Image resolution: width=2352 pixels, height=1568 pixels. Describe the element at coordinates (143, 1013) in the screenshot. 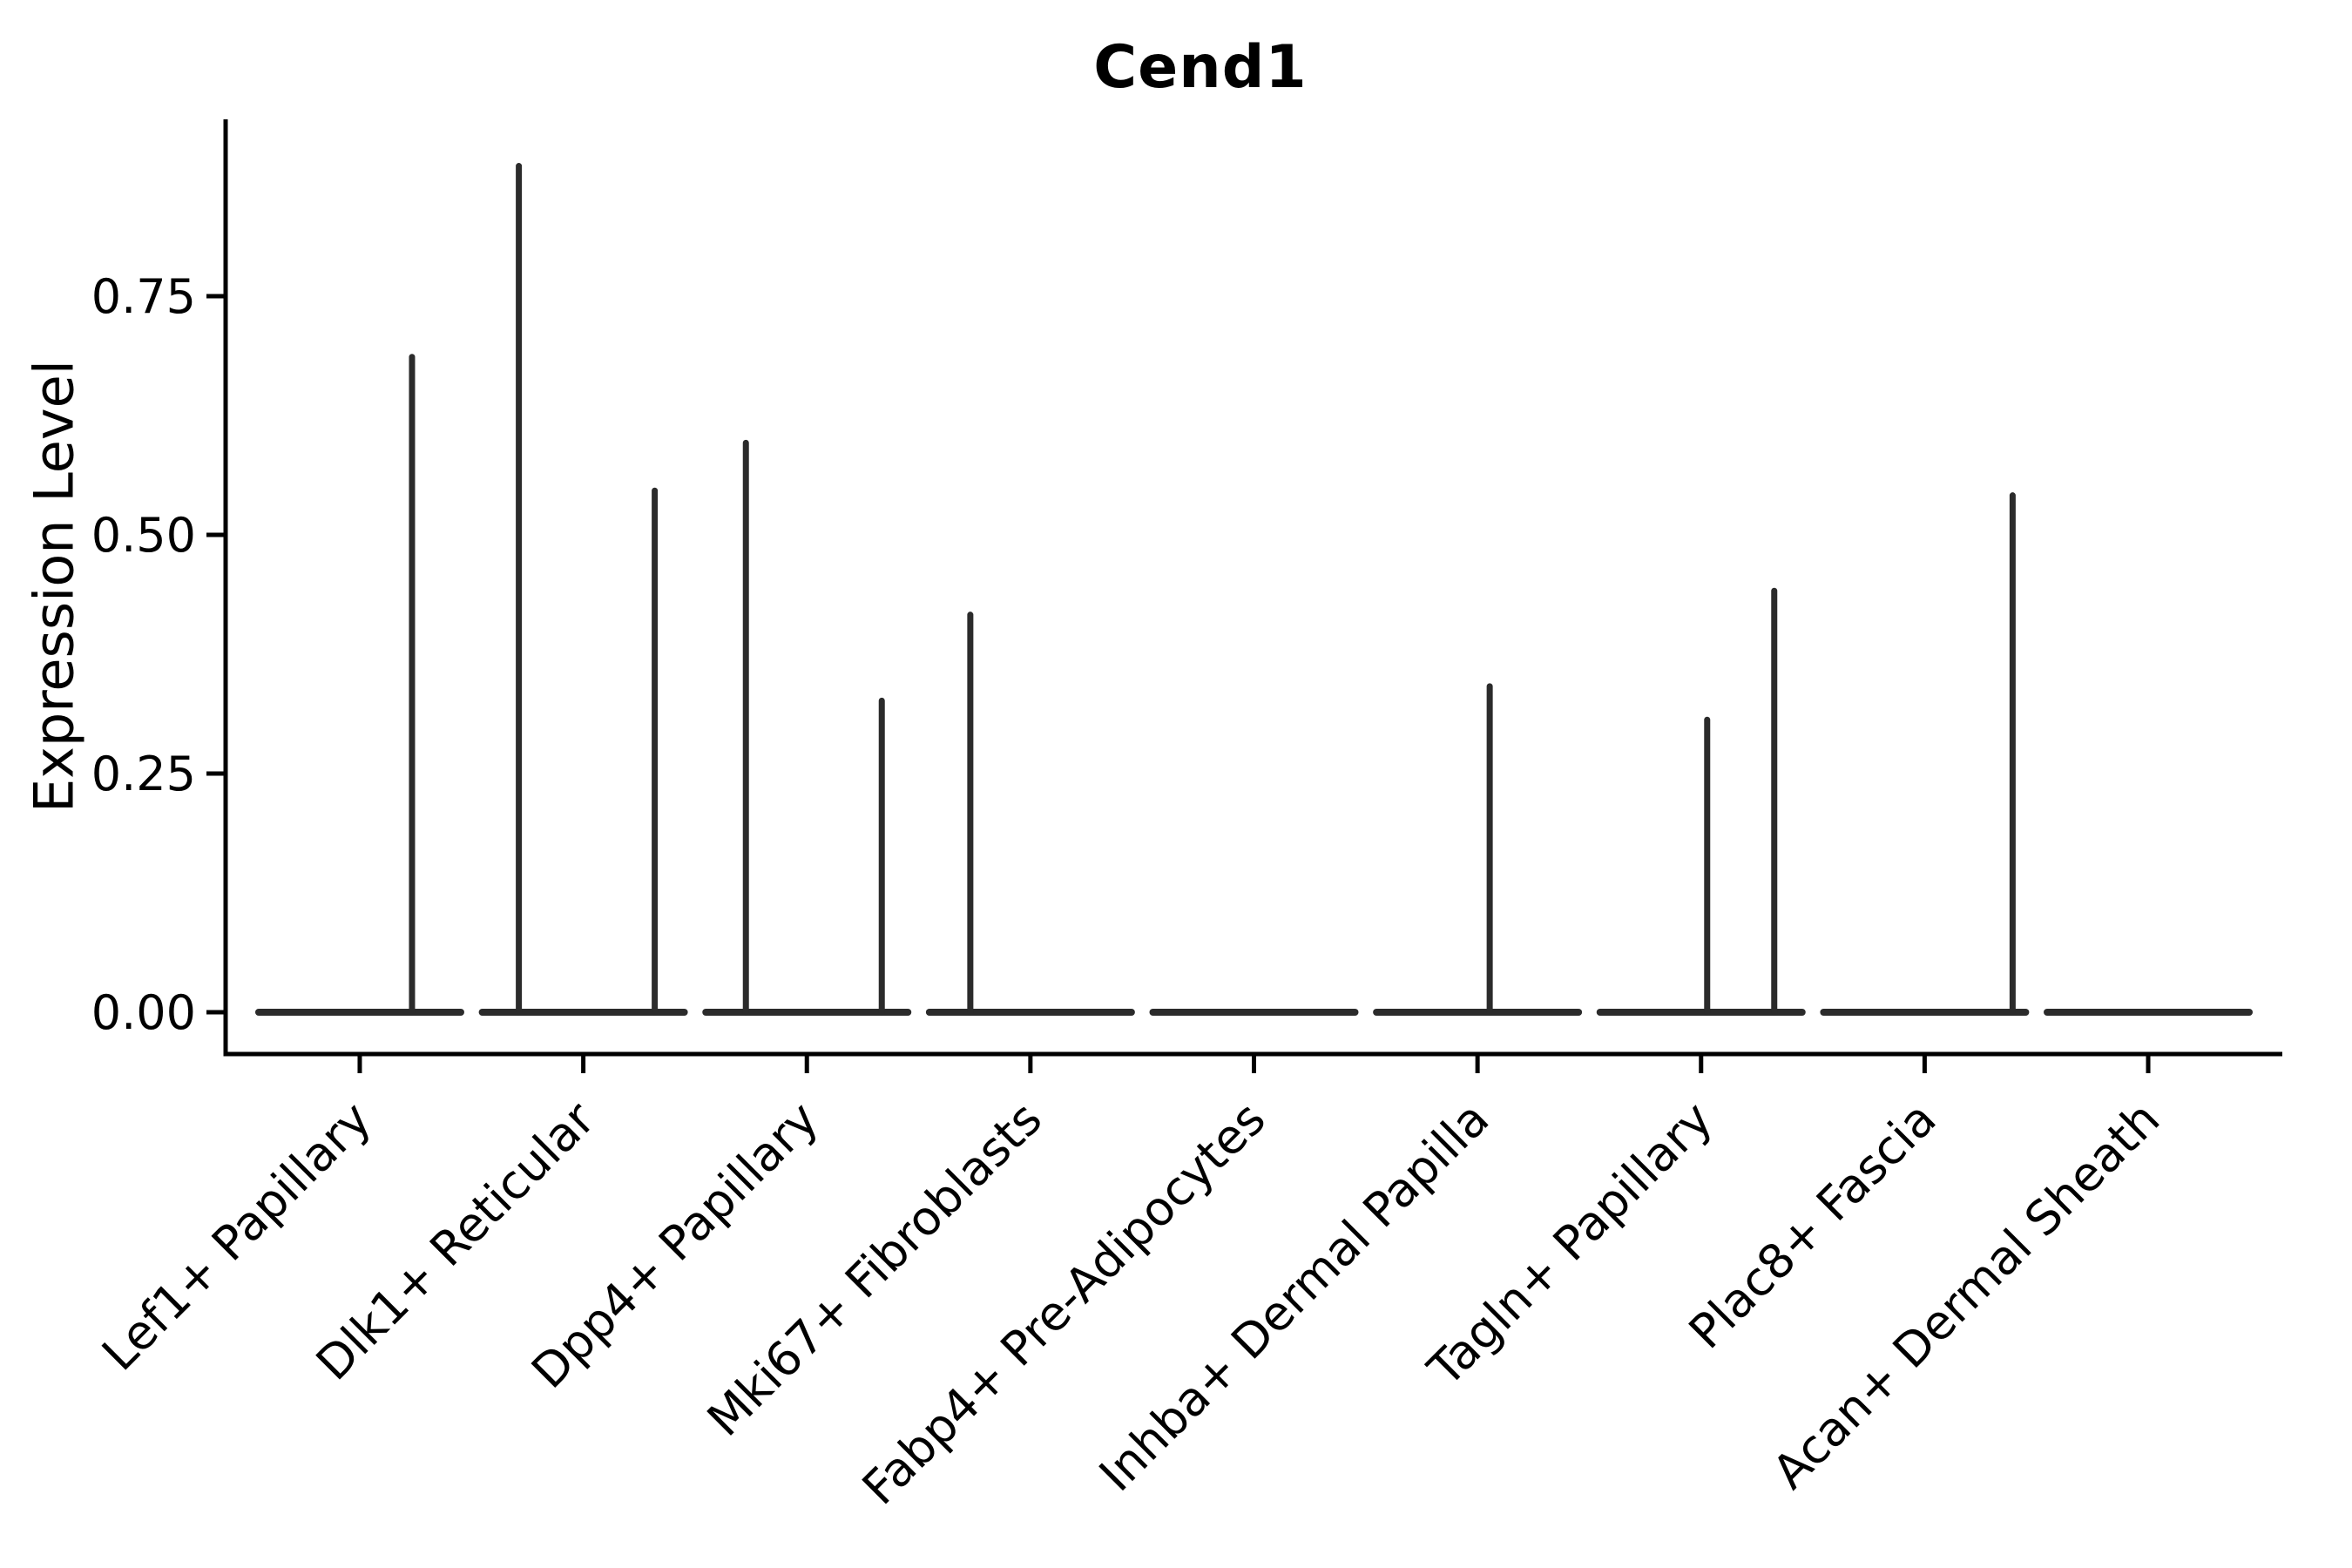

I see `y-tick-label: 0.00` at that location.